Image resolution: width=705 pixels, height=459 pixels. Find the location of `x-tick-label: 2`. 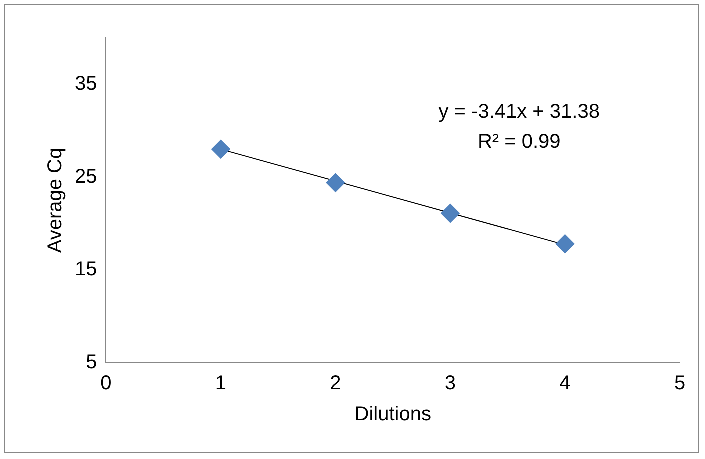

x-tick-label: 2 is located at coordinates (336, 383).